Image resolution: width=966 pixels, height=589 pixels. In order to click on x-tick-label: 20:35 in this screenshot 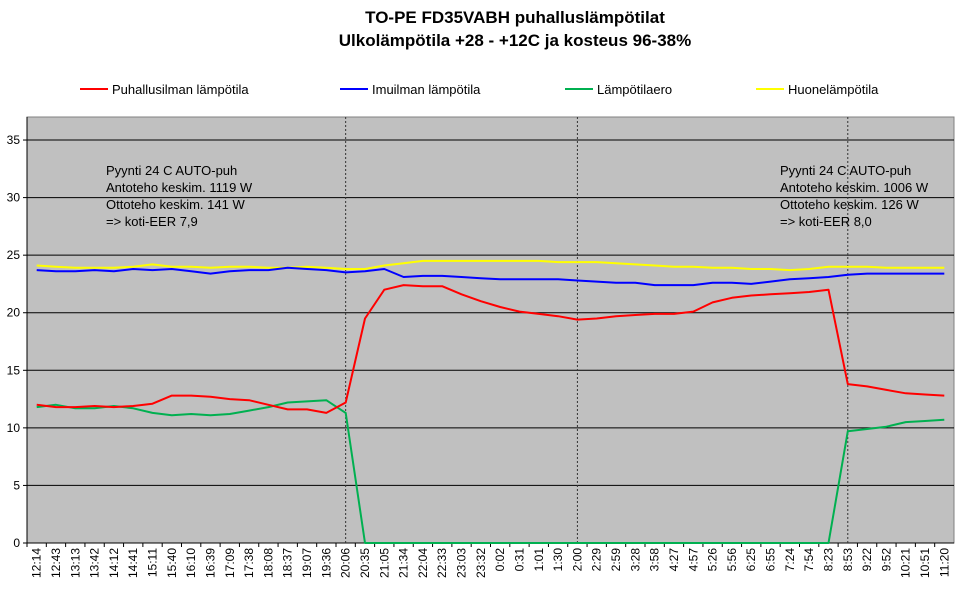, I will do `click(365, 563)`.